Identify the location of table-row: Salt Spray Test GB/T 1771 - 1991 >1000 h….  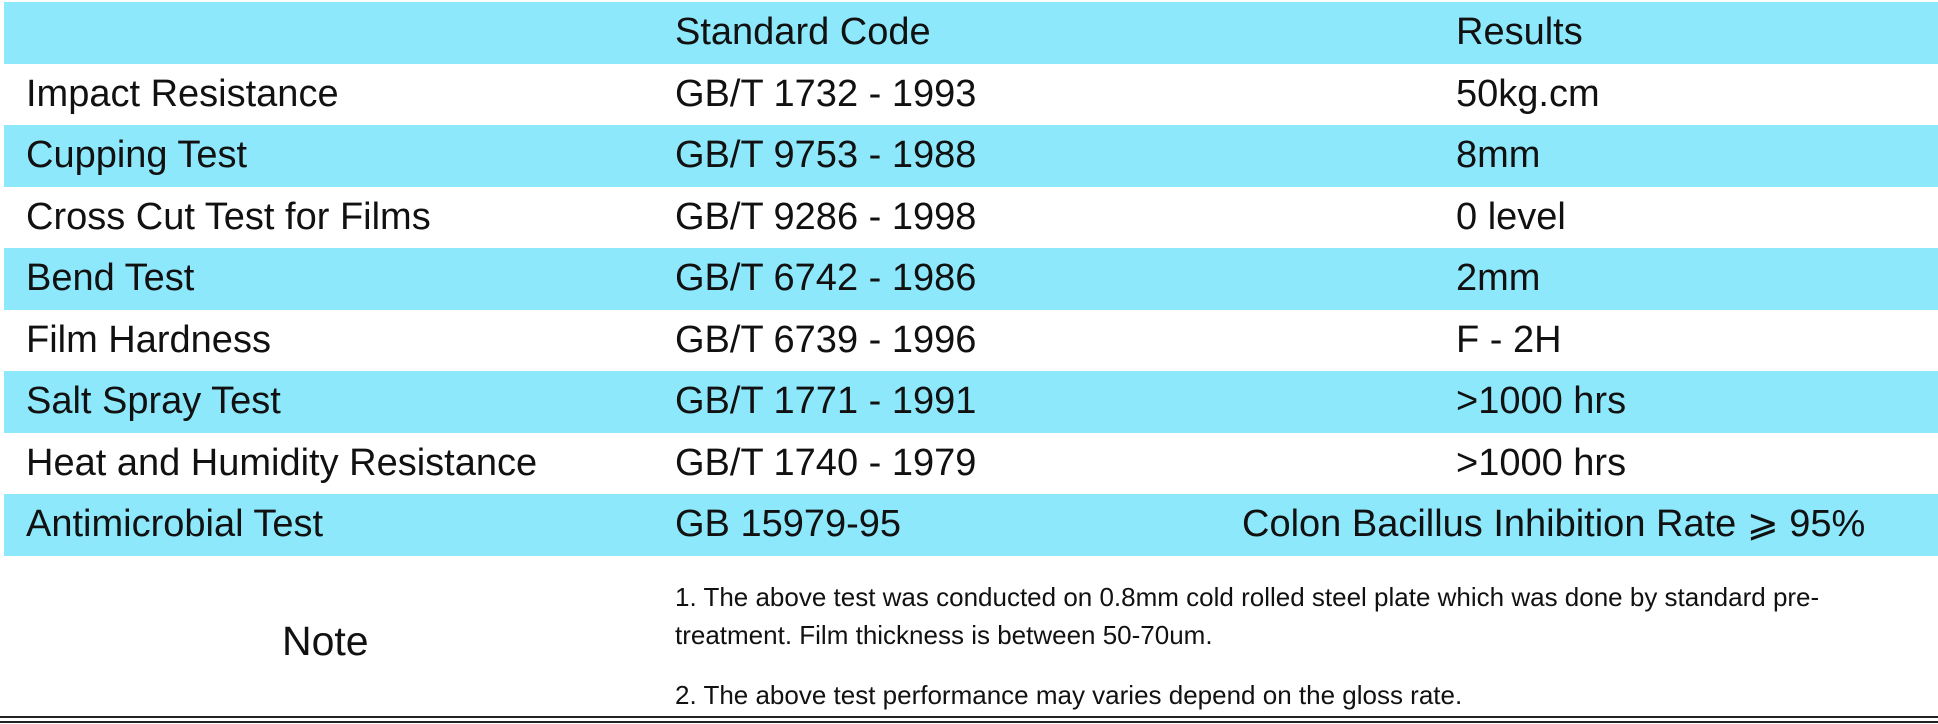
(971, 402).